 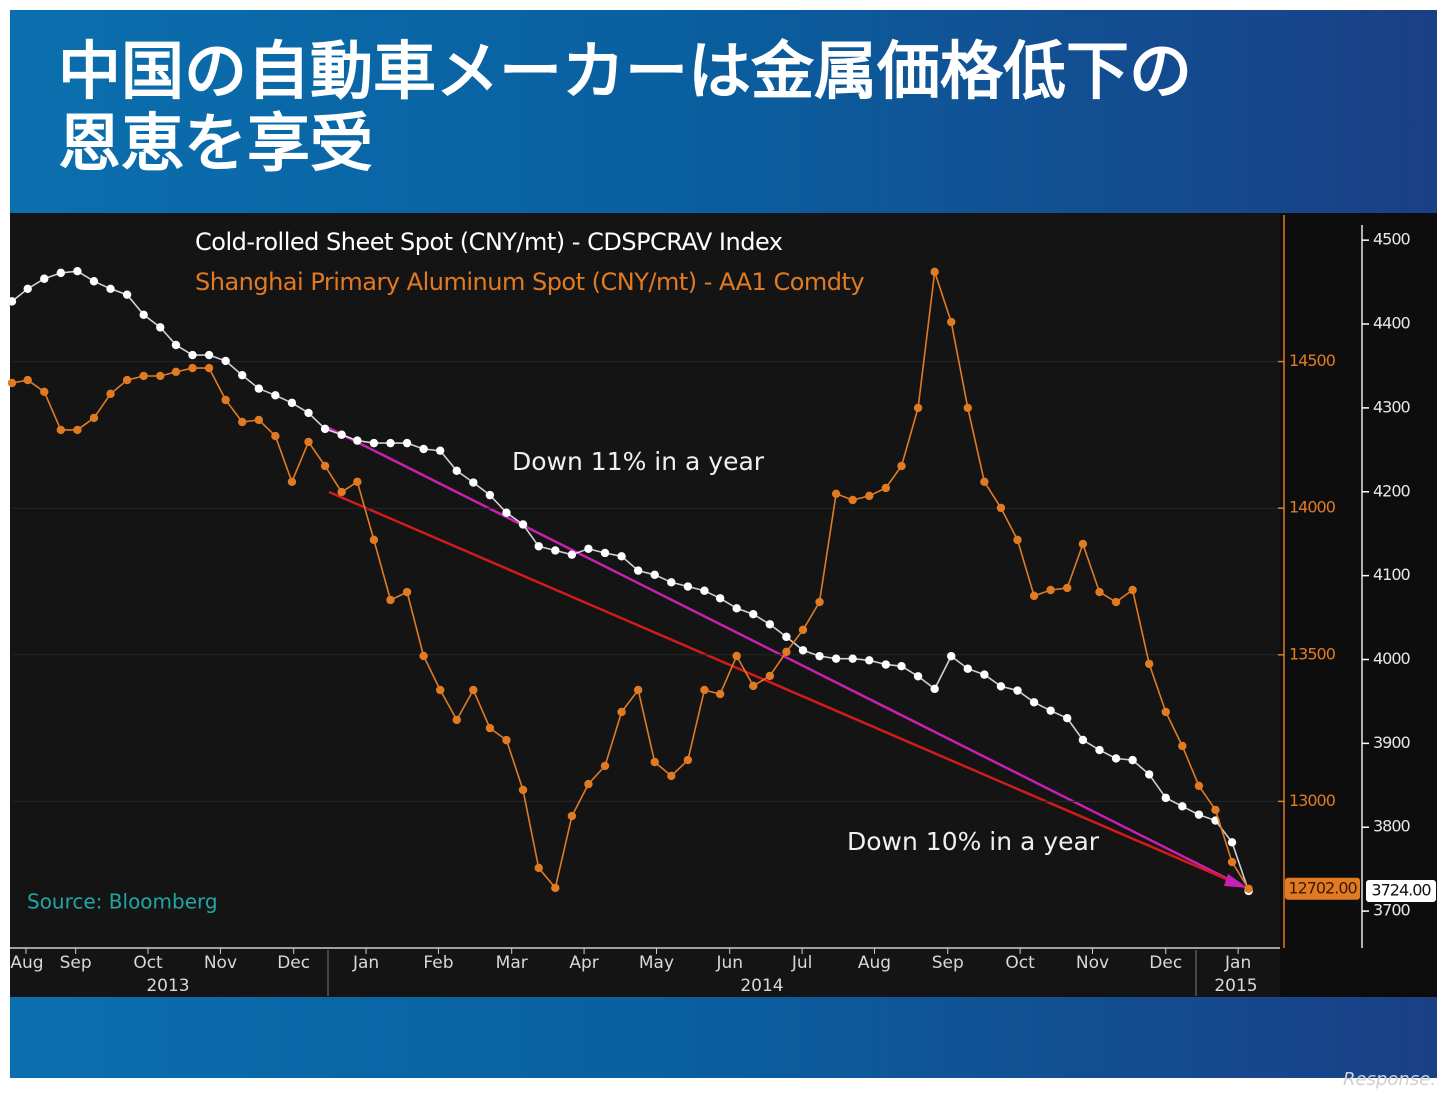 What do you see at coordinates (1401, 889) in the screenshot?
I see `value-label: 3724.00` at bounding box center [1401, 889].